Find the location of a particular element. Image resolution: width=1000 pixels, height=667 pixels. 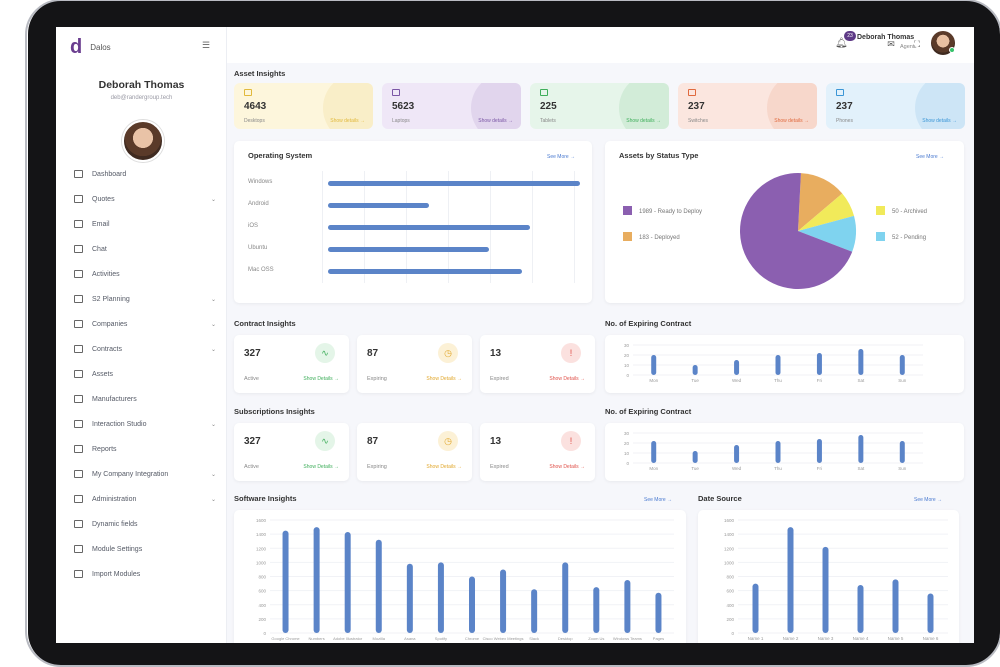

sidebar-item-chat: Chat is located at coordinates (145, 249).